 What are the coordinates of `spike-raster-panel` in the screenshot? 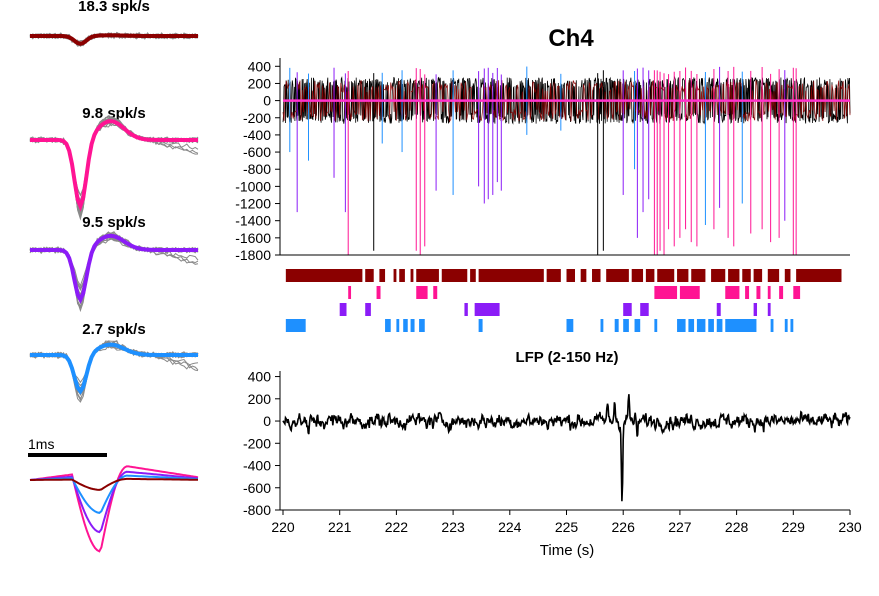 It's located at (563, 300).